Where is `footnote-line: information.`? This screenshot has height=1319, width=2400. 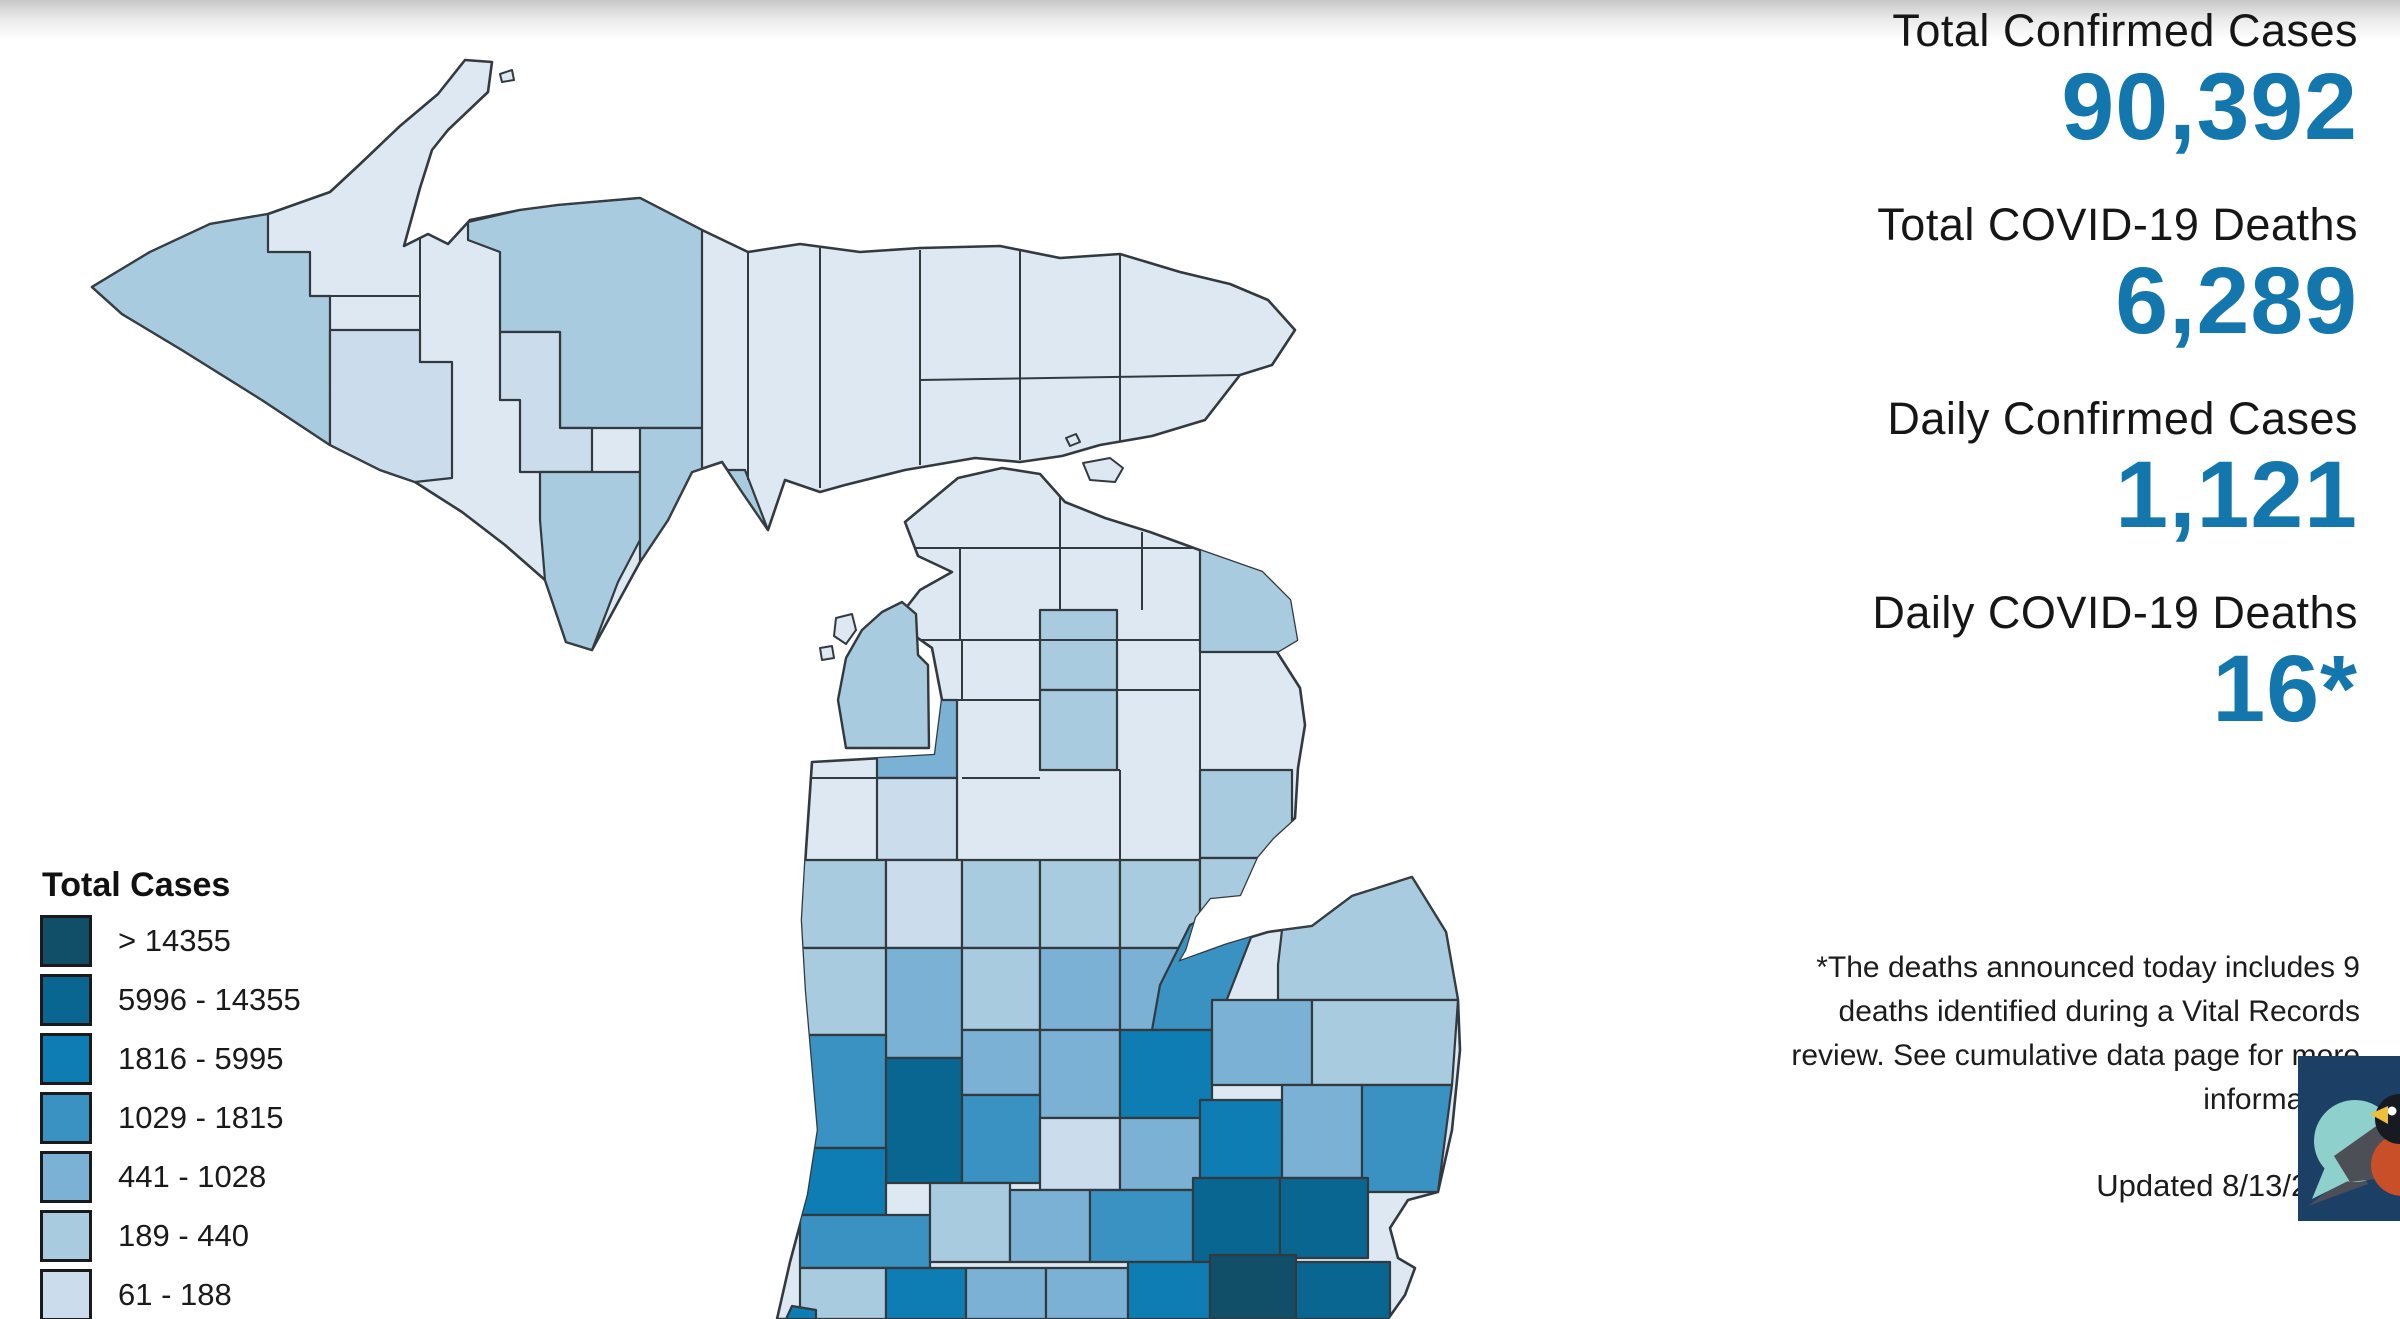
footnote-line: information. is located at coordinates (2281, 1100).